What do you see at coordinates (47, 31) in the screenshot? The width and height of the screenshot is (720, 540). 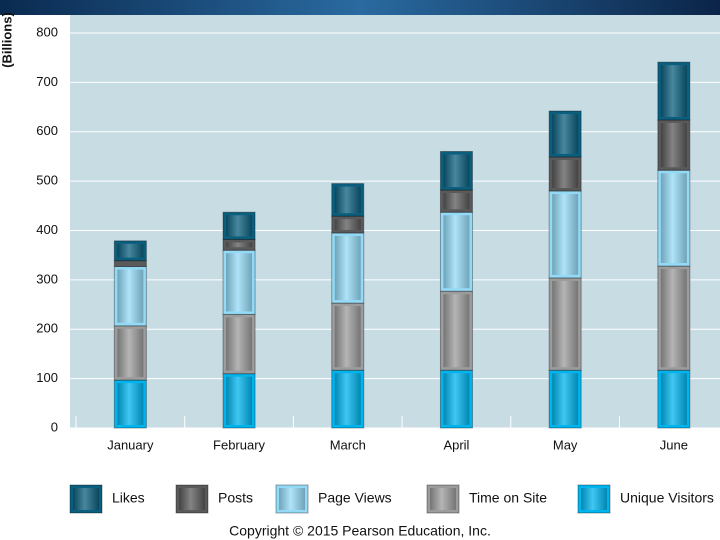 I see `y-tick-label: 800` at bounding box center [47, 31].